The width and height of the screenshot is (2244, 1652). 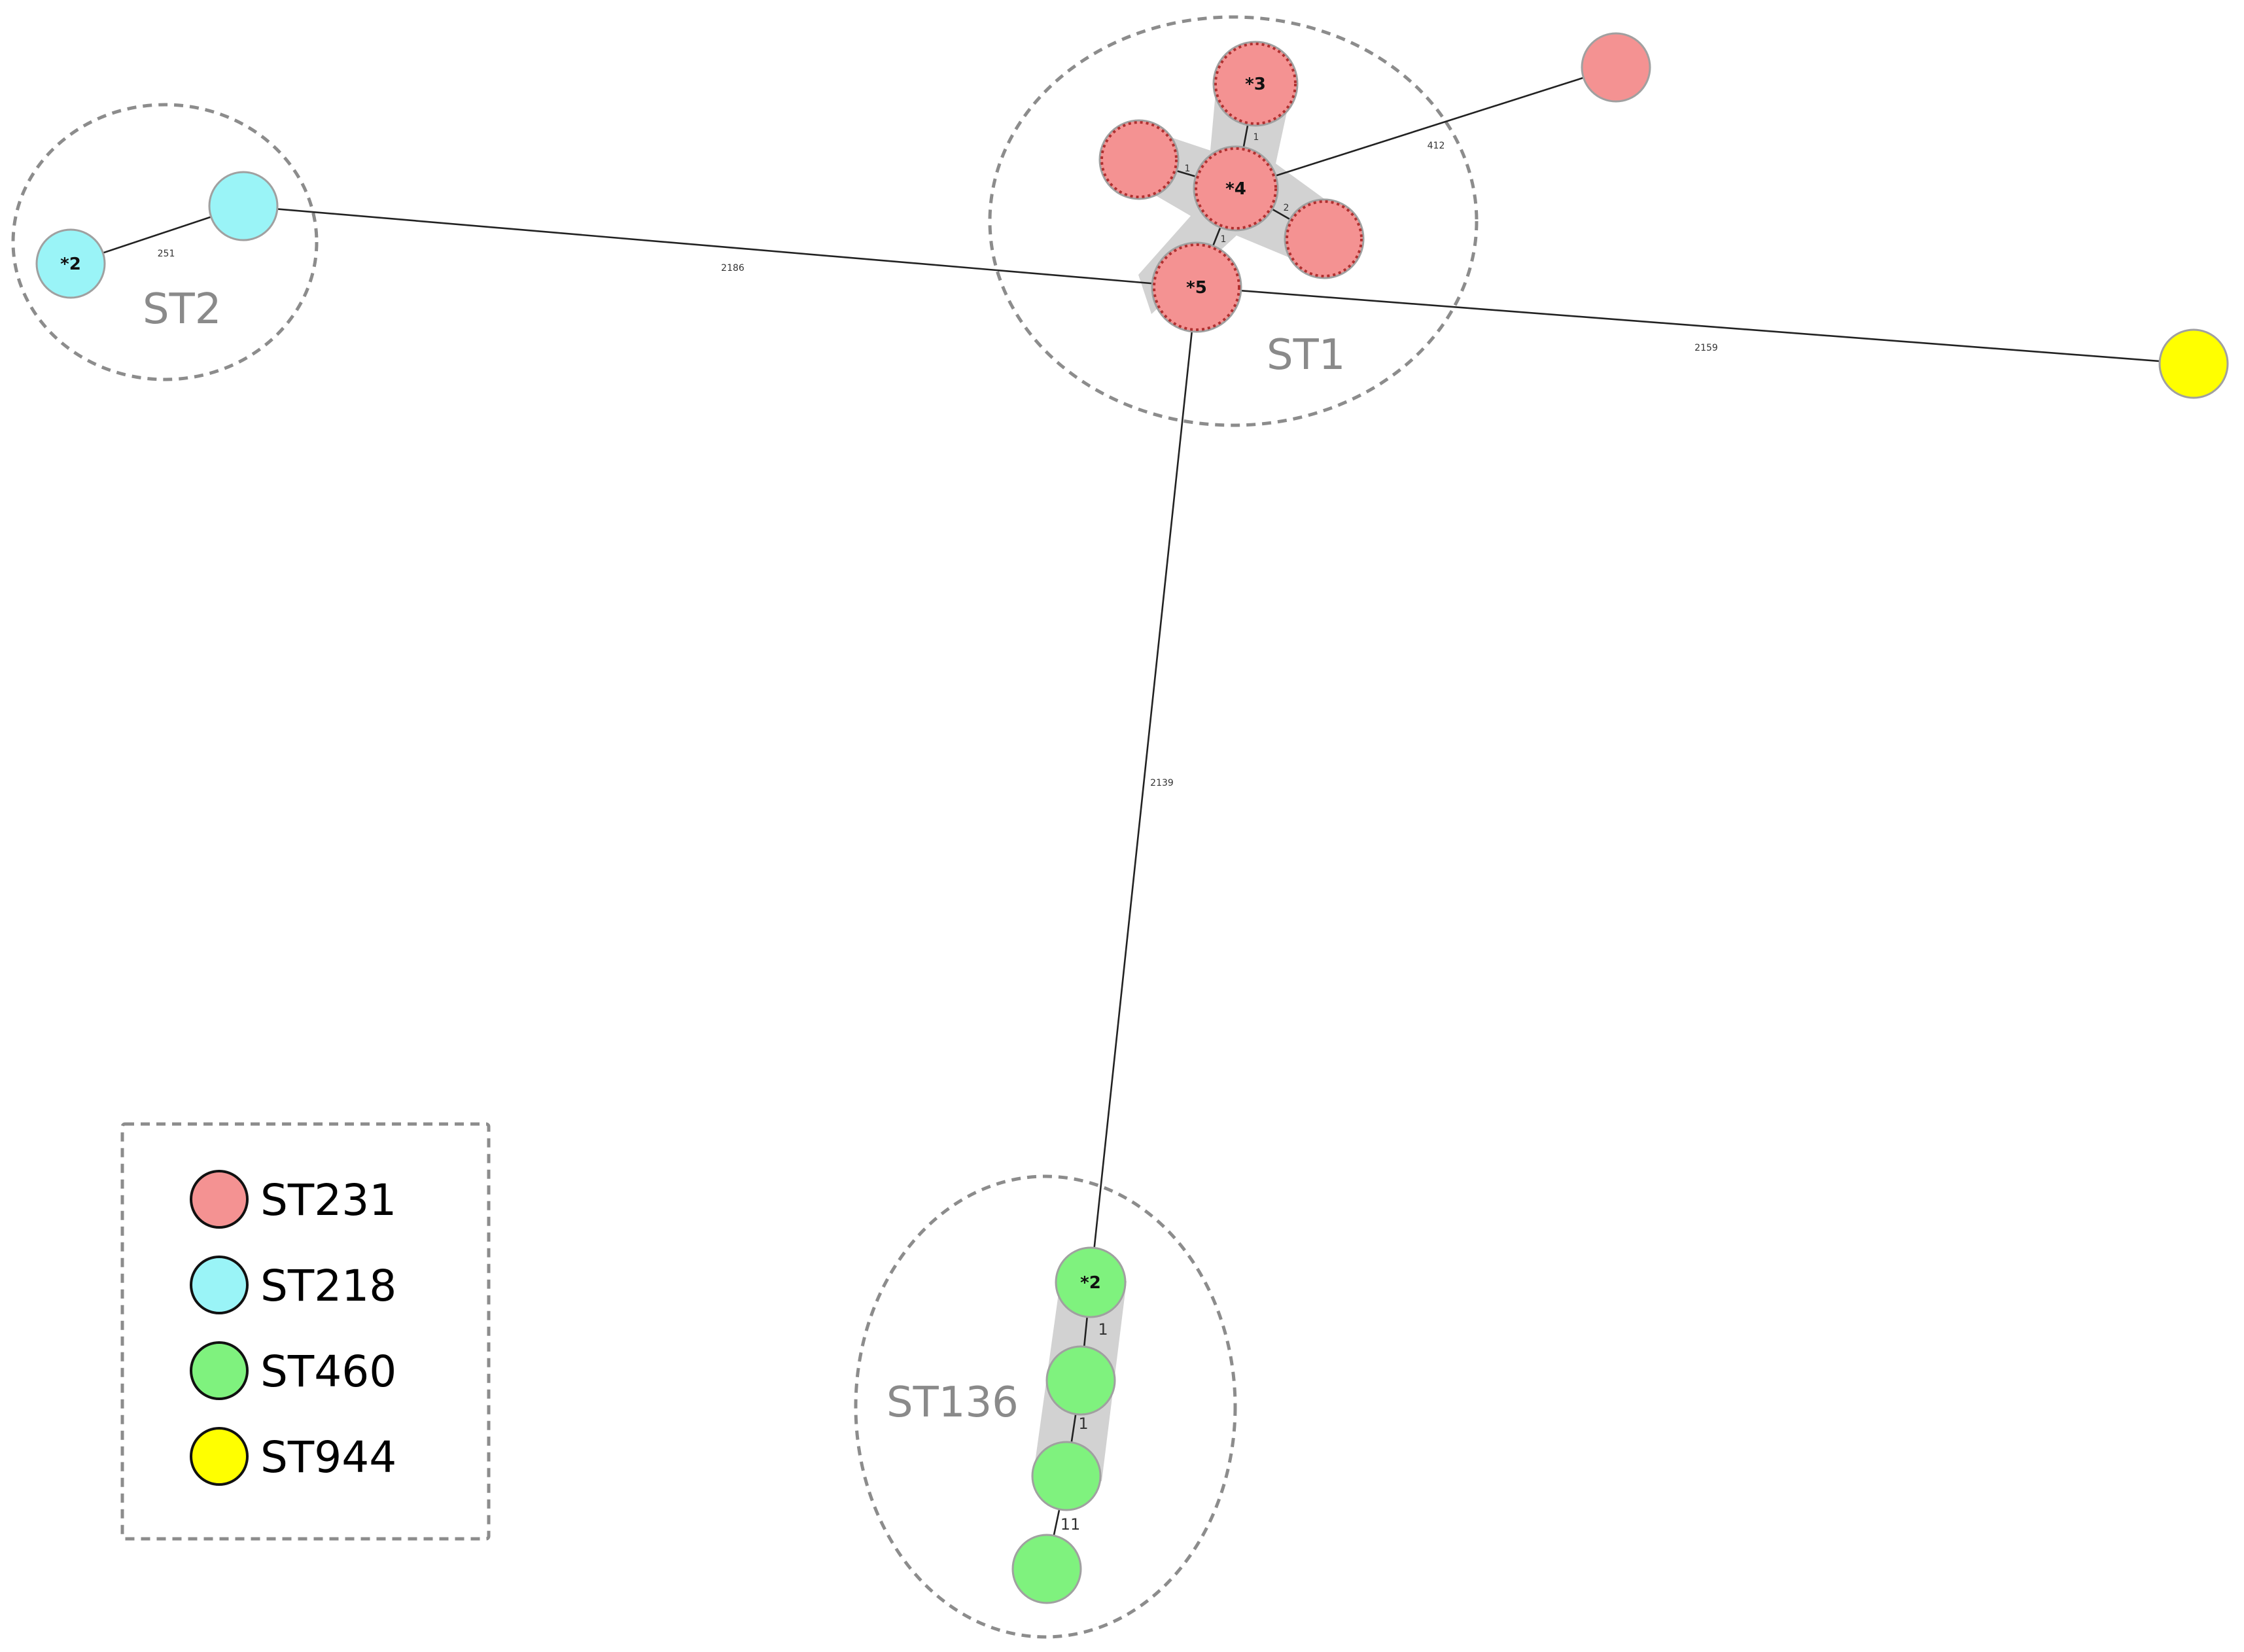 What do you see at coordinates (182, 309) in the screenshot?
I see `cluster-label-st2: ST2` at bounding box center [182, 309].